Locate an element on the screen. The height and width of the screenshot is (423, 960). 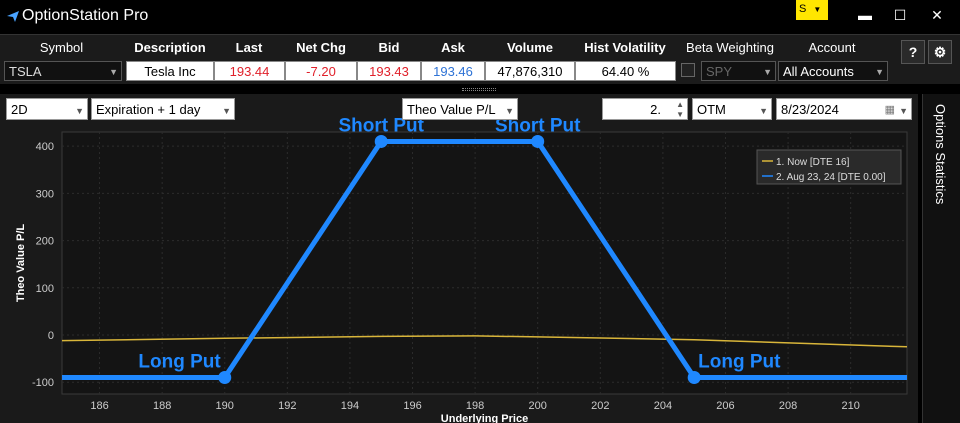
legend-box is located at coordinates (829, 167).